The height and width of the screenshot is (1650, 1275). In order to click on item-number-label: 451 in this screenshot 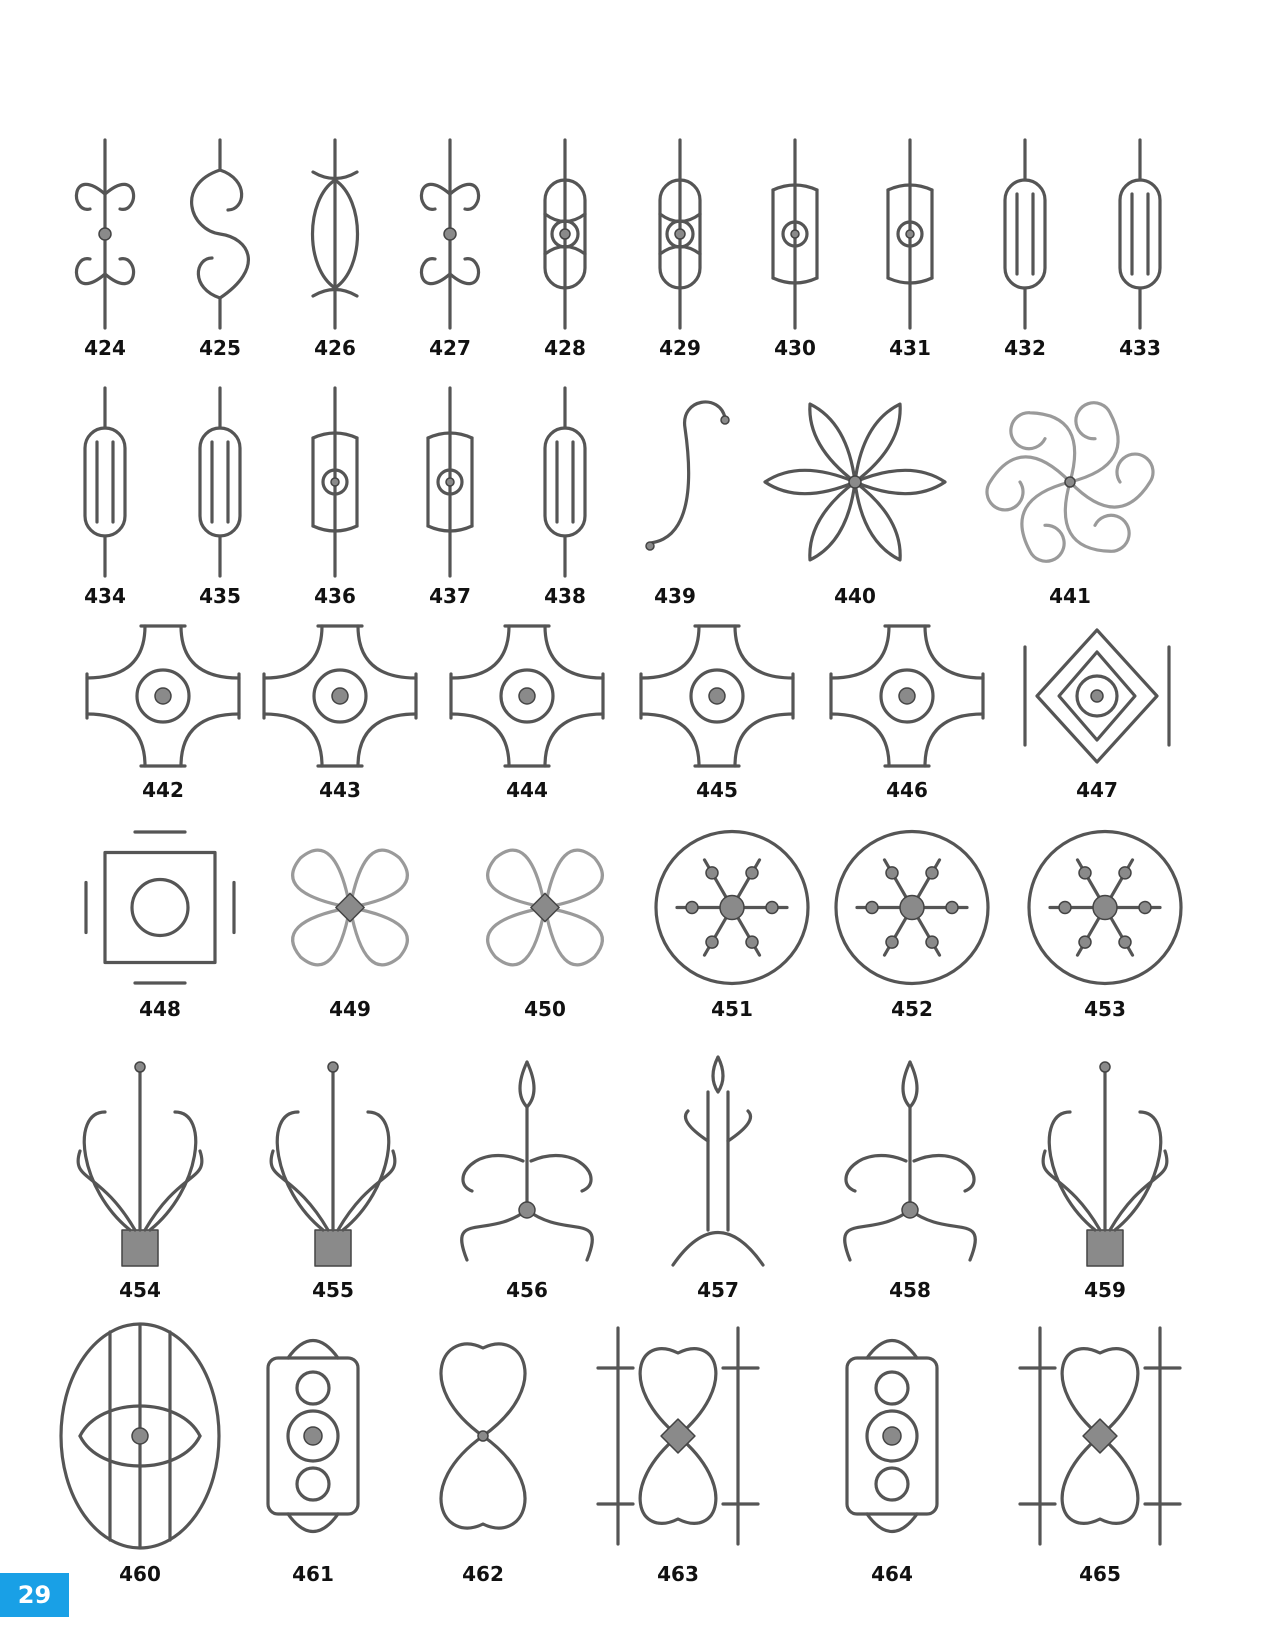, I will do `click(732, 1009)`.